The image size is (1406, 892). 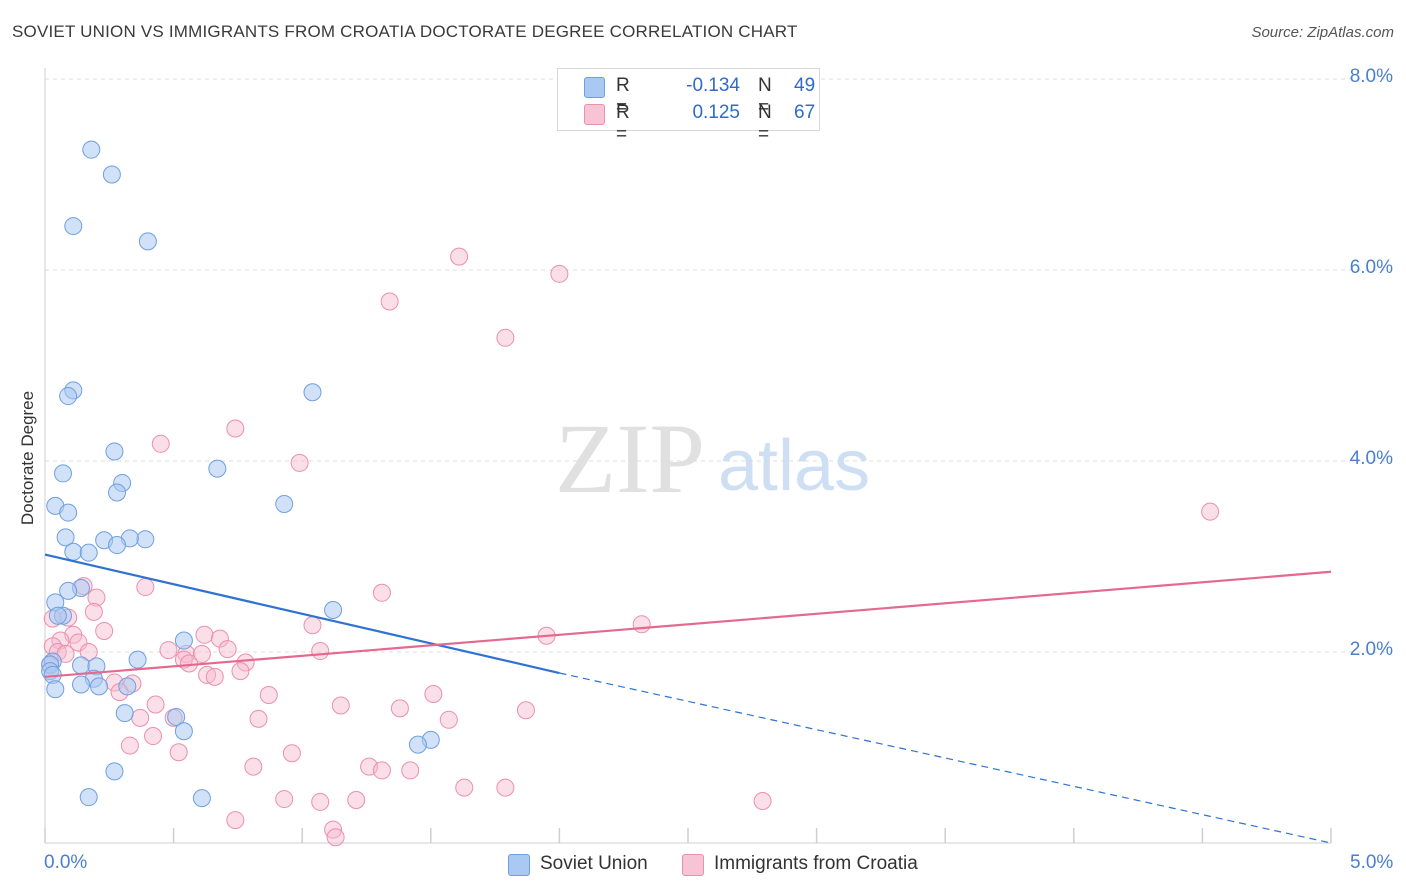 I want to click on source-label: Source: ZipAtlas.com, so click(x=1322, y=32).